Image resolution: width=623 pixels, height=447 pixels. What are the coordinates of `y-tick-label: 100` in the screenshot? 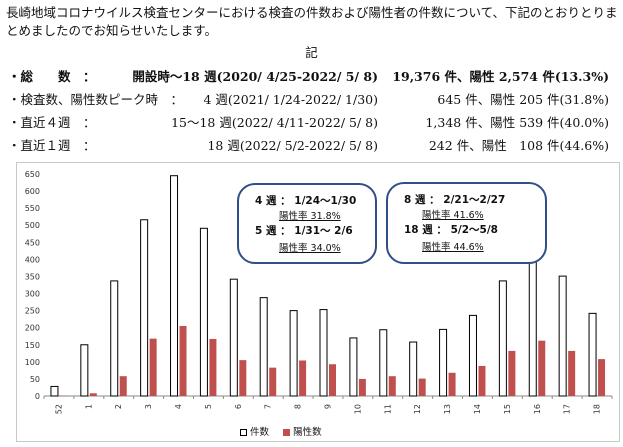 It's located at (32, 362).